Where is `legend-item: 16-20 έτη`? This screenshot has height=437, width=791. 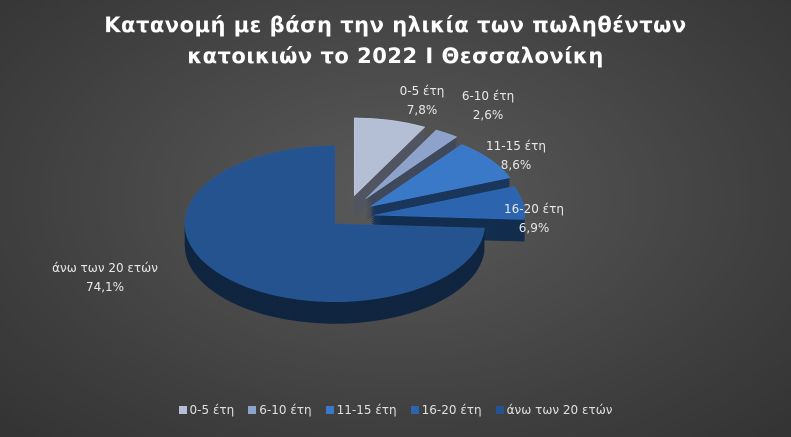
legend-item: 16-20 έτη is located at coordinates (446, 410).